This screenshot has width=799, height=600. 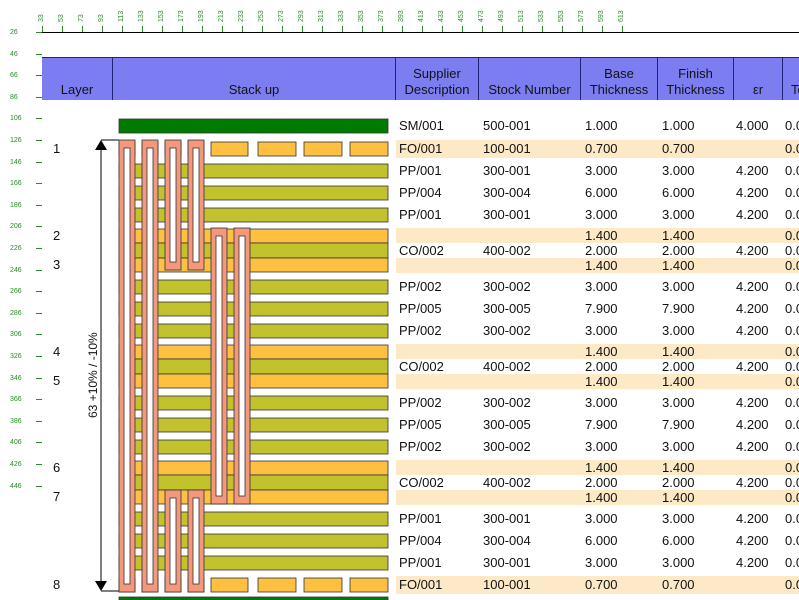 What do you see at coordinates (16, 443) in the screenshot?
I see `ruler-tick-label: 406` at bounding box center [16, 443].